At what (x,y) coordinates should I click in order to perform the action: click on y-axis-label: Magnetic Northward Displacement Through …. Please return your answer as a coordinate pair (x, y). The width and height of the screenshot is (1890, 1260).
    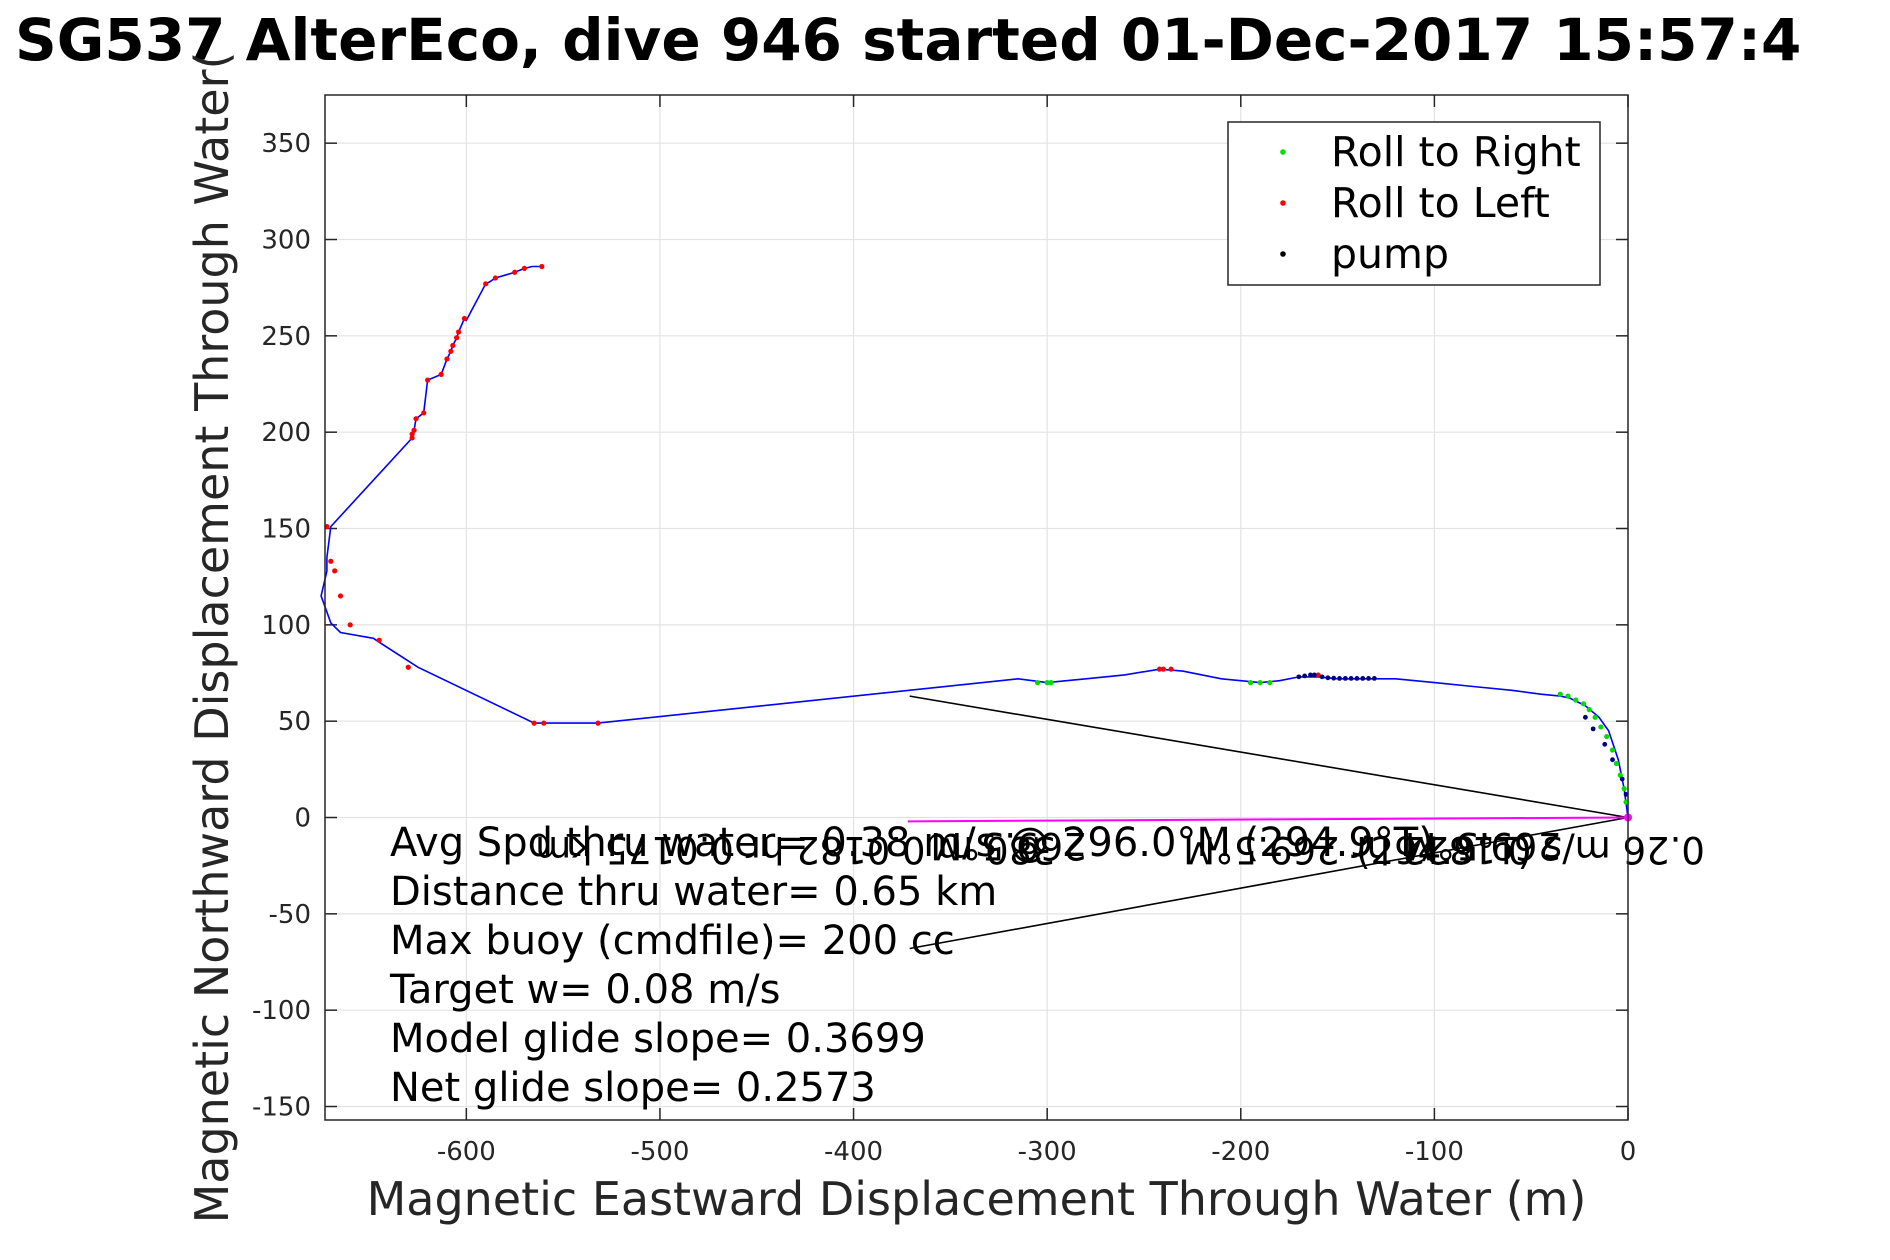
    Looking at the image, I should click on (212, 638).